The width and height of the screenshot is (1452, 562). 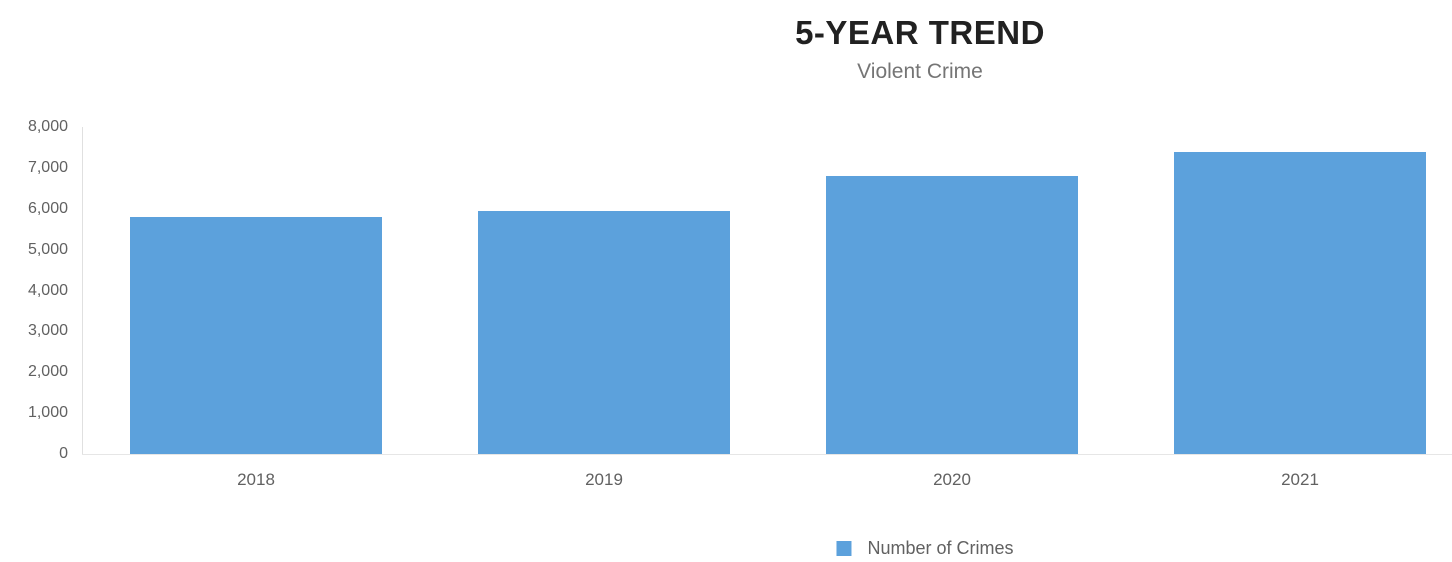 I want to click on chart-subtitle: Violent Crime, so click(x=920, y=71).